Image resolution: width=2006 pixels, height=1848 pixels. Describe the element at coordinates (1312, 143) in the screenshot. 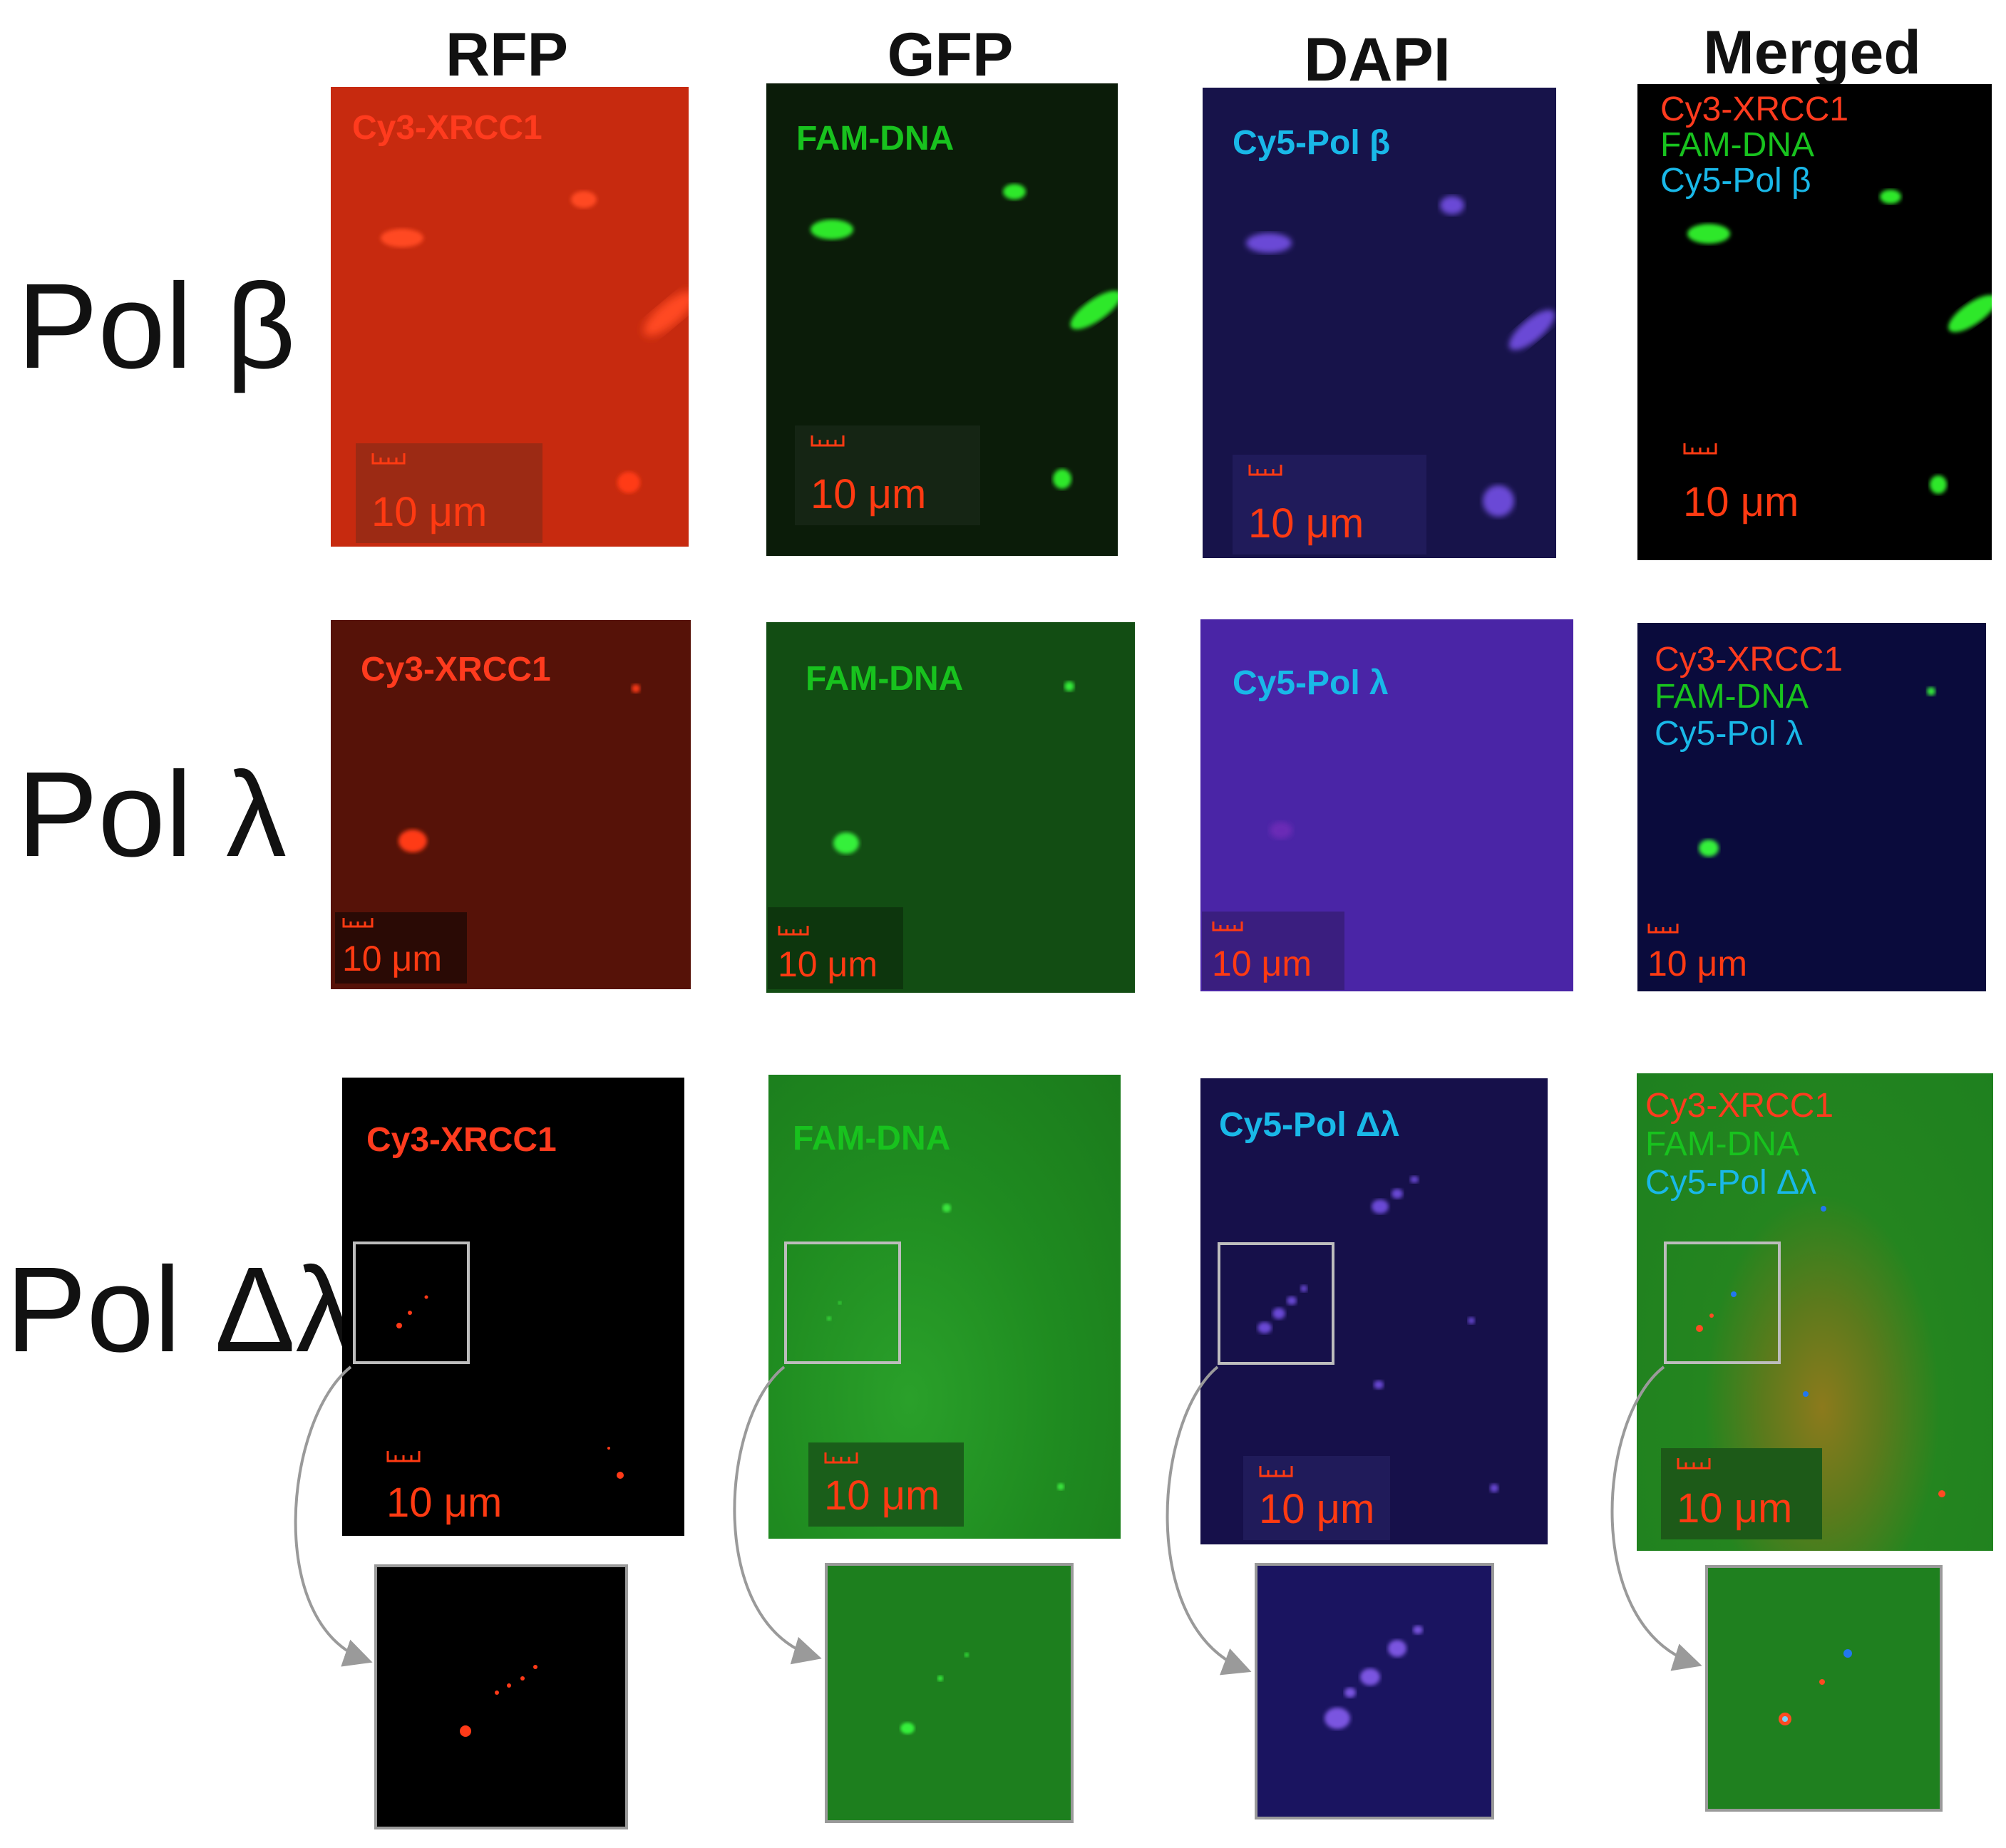

I see `channel-label: Cy5-Pol β` at that location.